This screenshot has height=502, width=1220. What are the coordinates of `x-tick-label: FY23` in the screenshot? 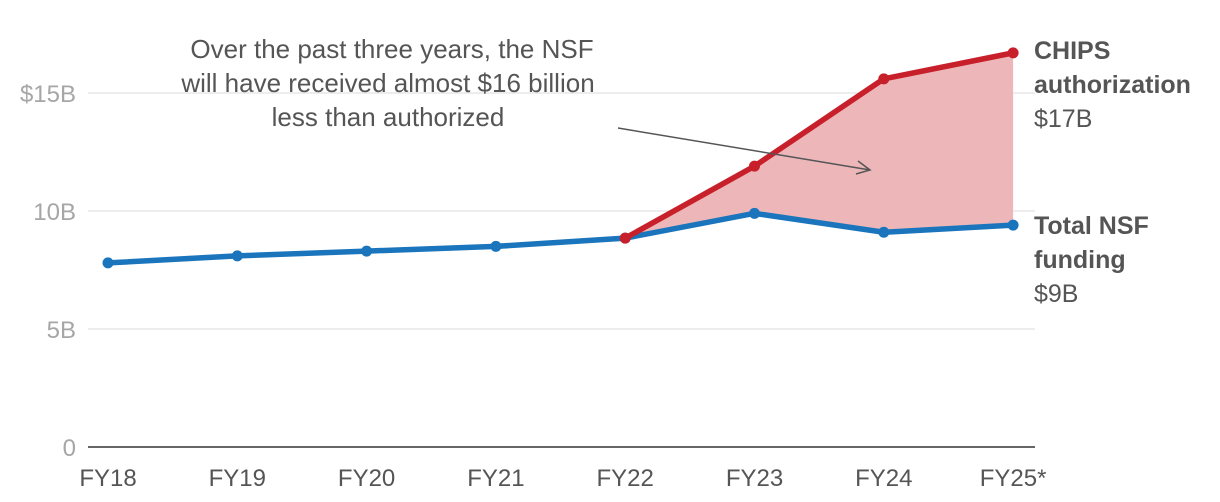 It's located at (754, 478).